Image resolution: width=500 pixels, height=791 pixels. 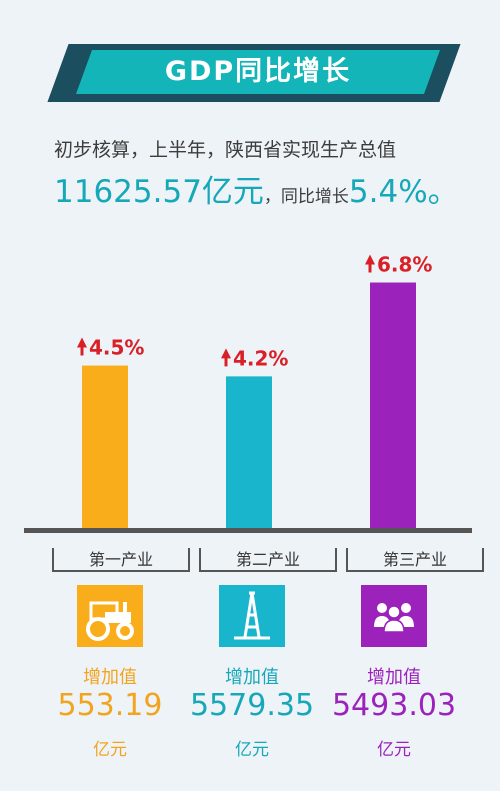 I want to click on tractor-icon, so click(x=110, y=616).